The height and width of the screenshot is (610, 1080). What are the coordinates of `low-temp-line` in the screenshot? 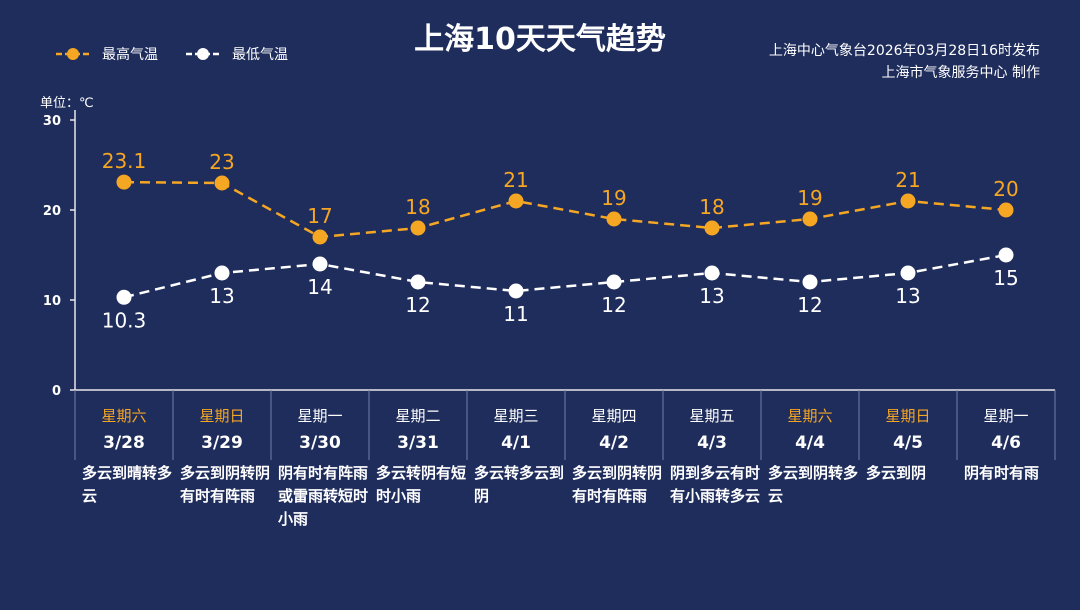 It's located at (565, 276).